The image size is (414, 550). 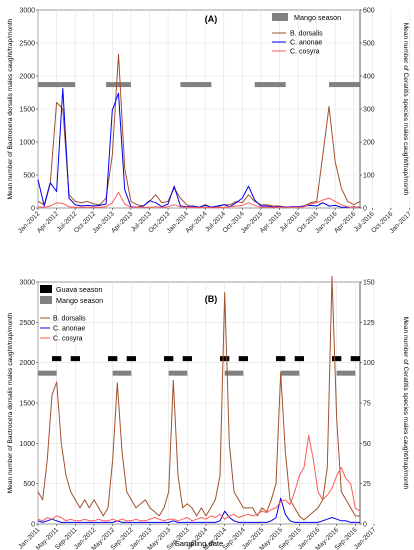 I want to click on ytick-right-label: 200, so click(x=369, y=143).